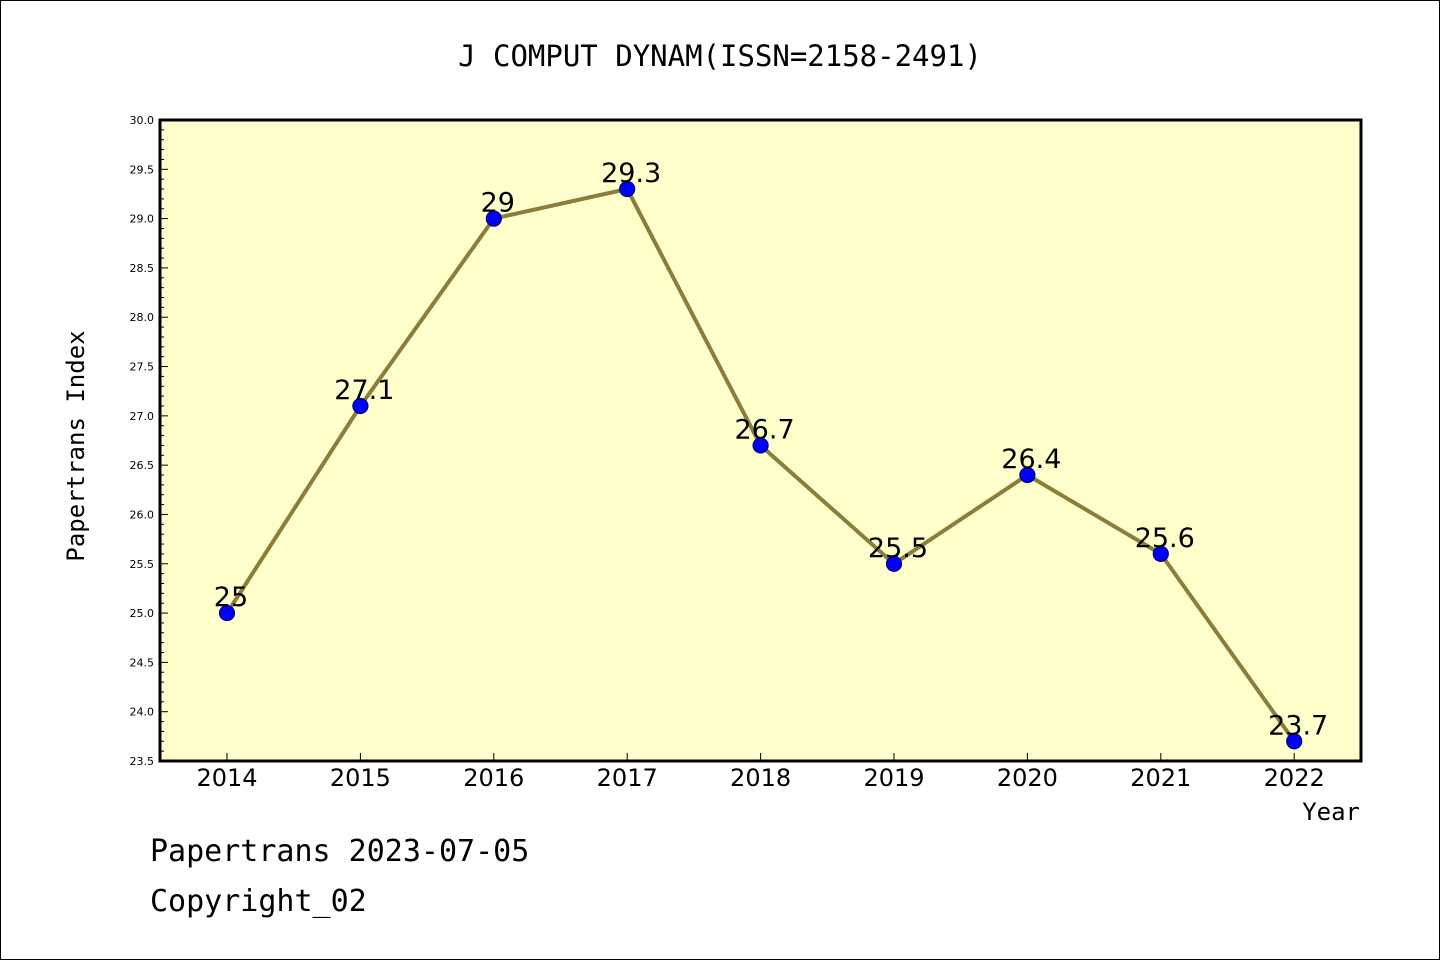 The image size is (1440, 960). I want to click on y-tick-label: 28.5, so click(142, 268).